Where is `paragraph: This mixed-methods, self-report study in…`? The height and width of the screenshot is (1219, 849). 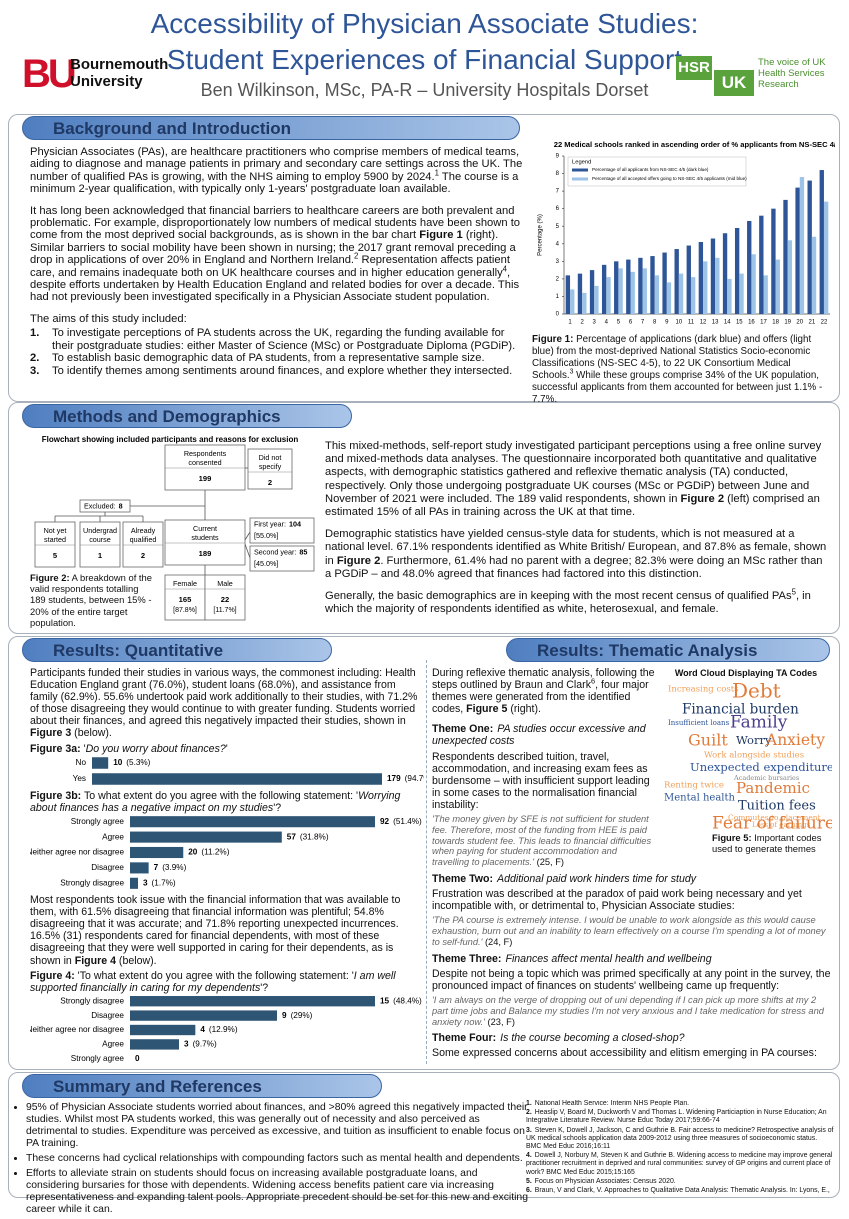
paragraph: This mixed-methods, self-report study in… is located at coordinates (577, 479).